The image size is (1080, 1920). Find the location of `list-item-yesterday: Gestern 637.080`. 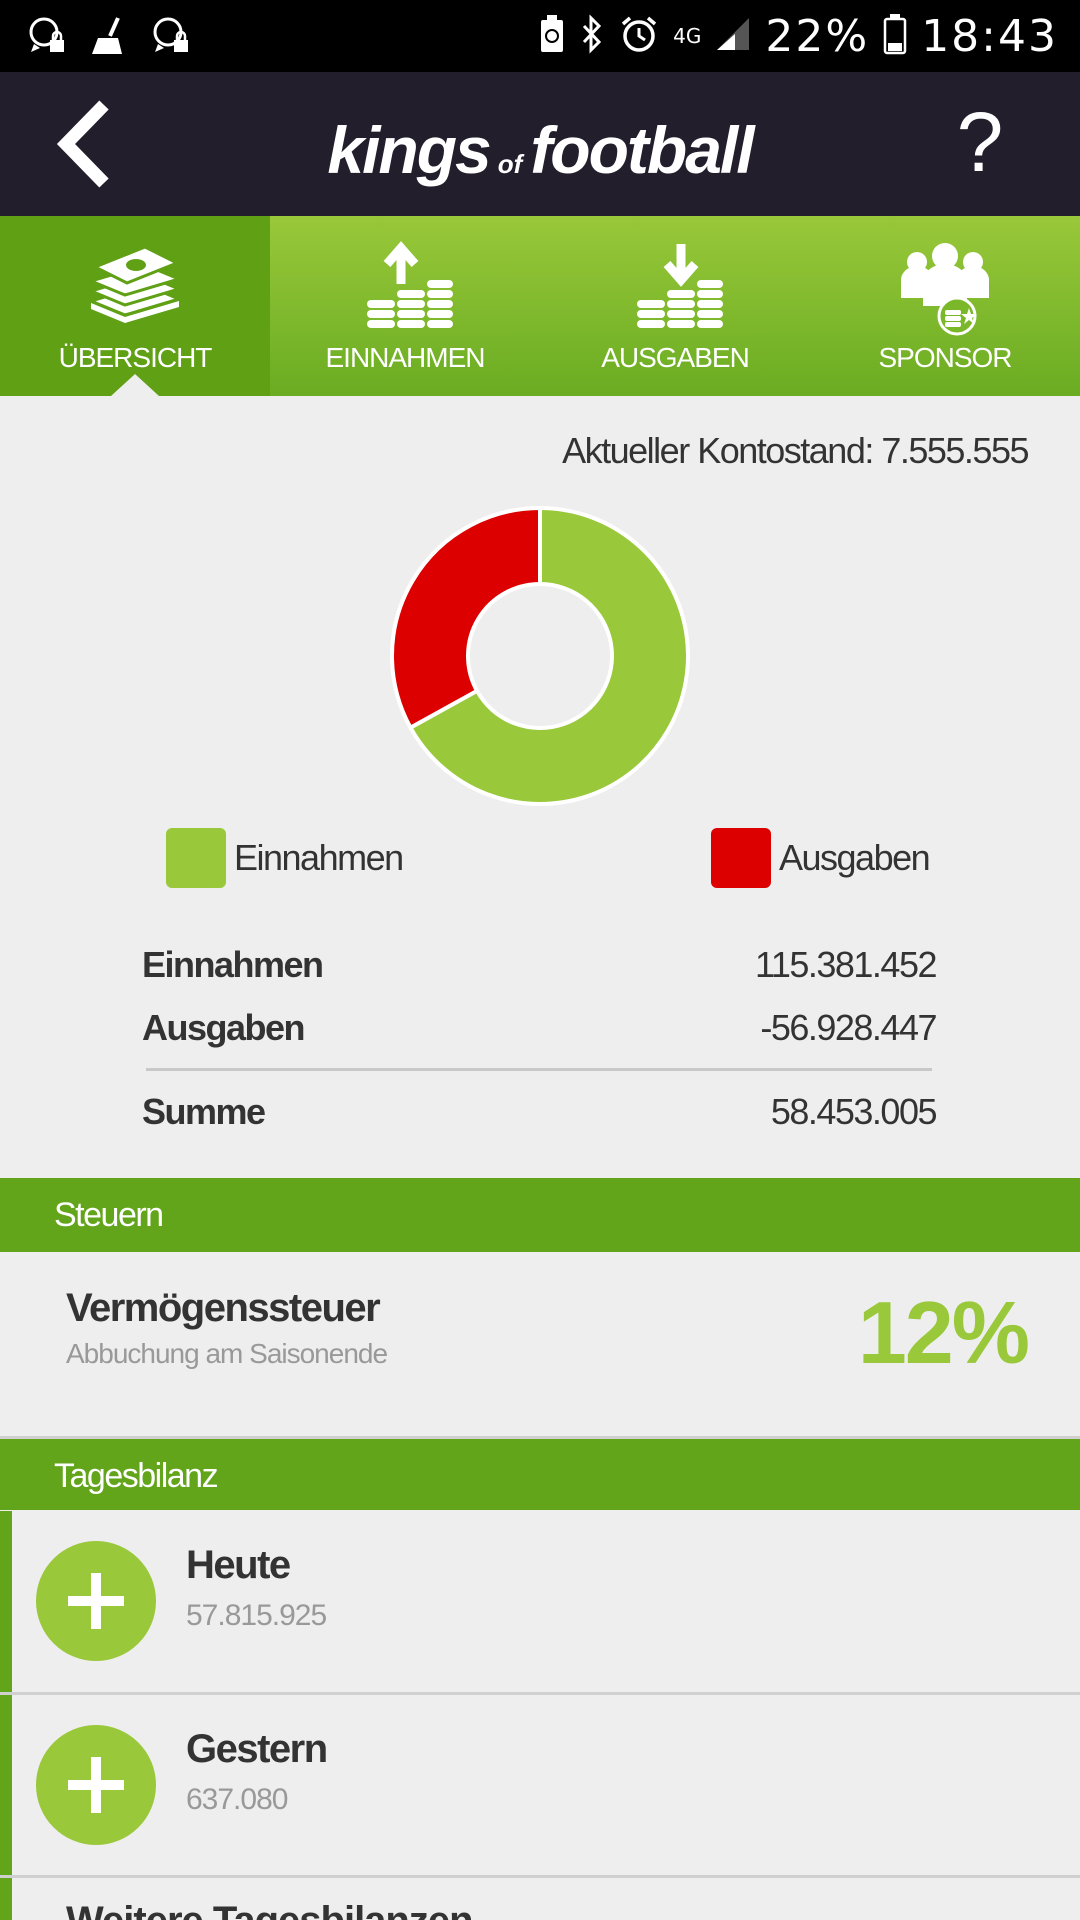

list-item-yesterday: Gestern 637.080 is located at coordinates (546, 1786).